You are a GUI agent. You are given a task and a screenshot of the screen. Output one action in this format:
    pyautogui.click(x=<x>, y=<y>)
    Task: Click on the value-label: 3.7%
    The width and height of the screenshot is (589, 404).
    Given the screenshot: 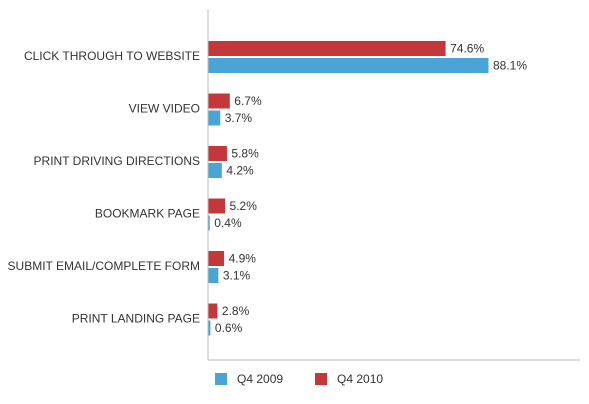 What is the action you would take?
    pyautogui.click(x=239, y=118)
    